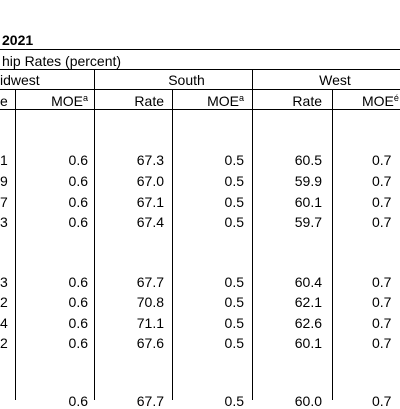 This screenshot has width=400, height=409. I want to click on cell-south-rate: 67.3, so click(150, 160).